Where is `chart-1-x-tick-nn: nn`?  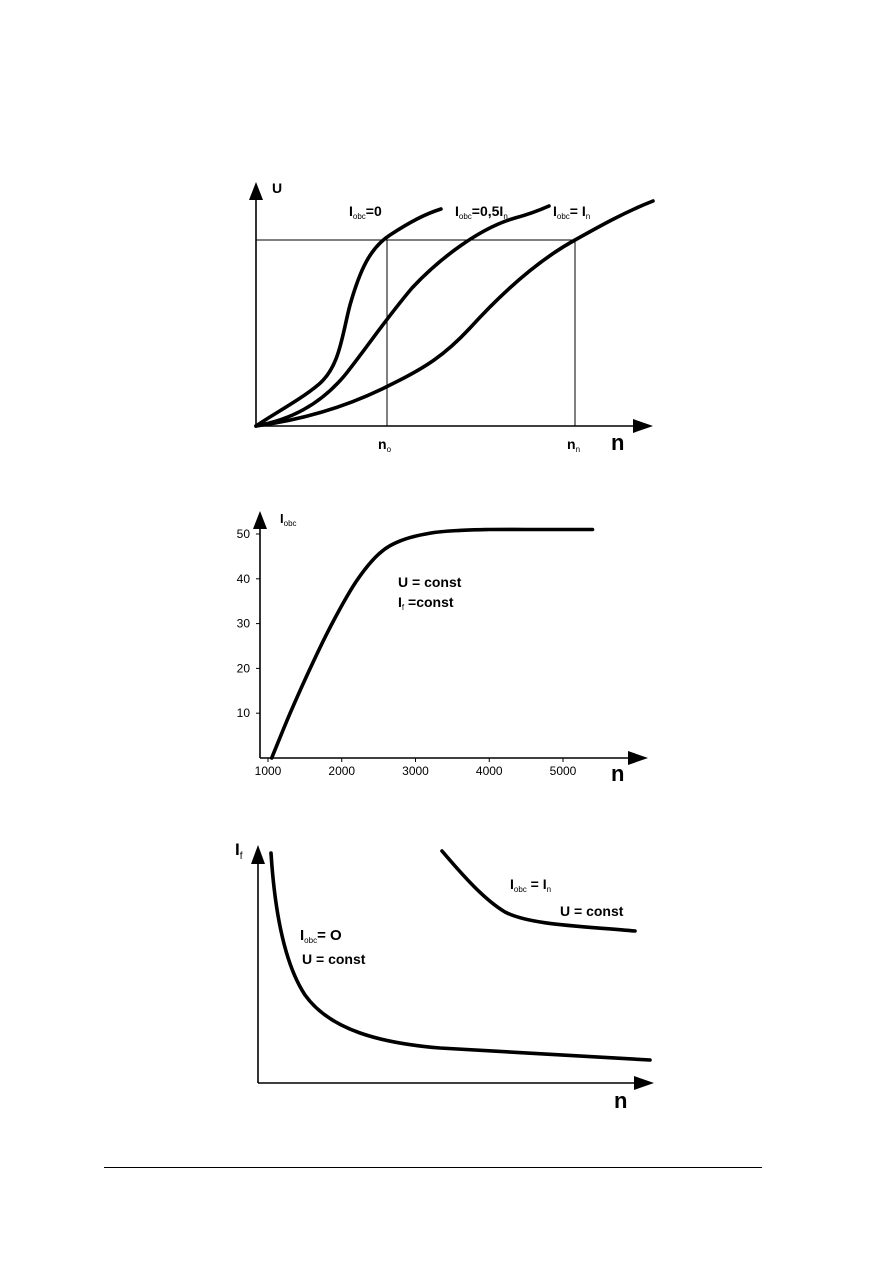 chart-1-x-tick-nn: nn is located at coordinates (573, 445).